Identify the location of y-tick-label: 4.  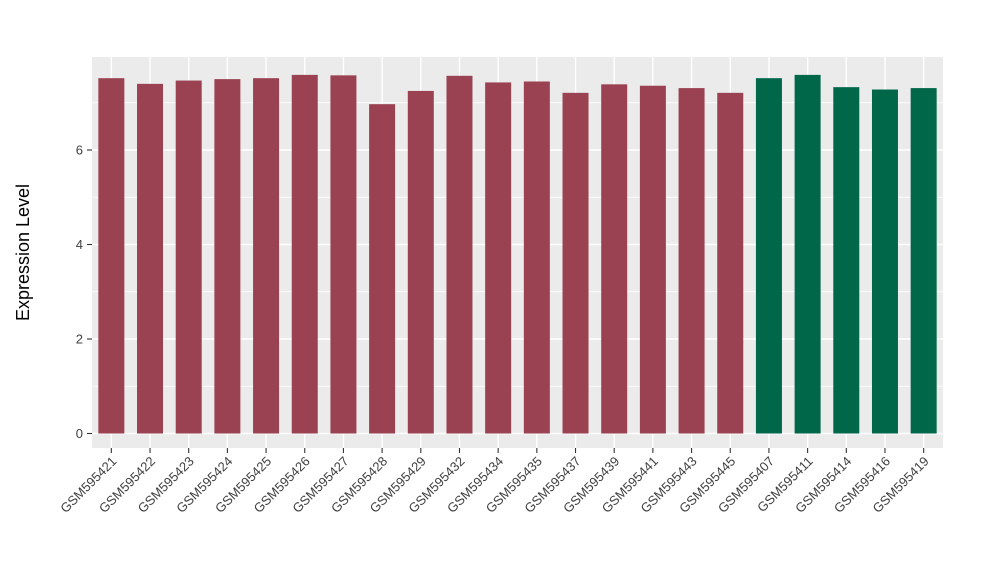
(79, 244).